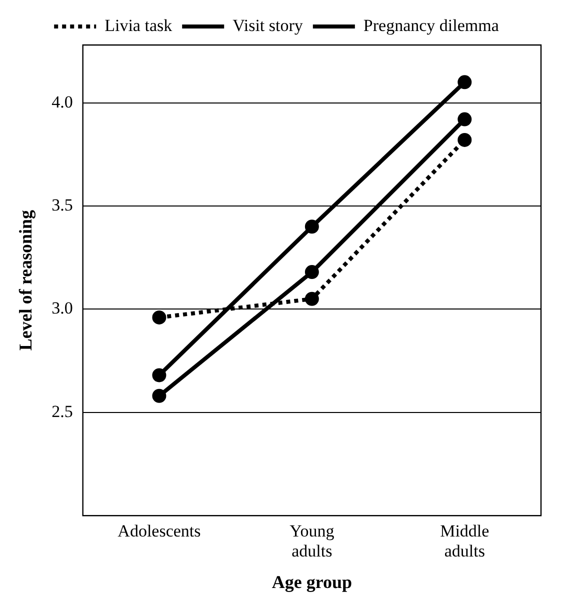 The width and height of the screenshot is (579, 606). I want to click on x-tick-label: Middle adults, so click(465, 541).